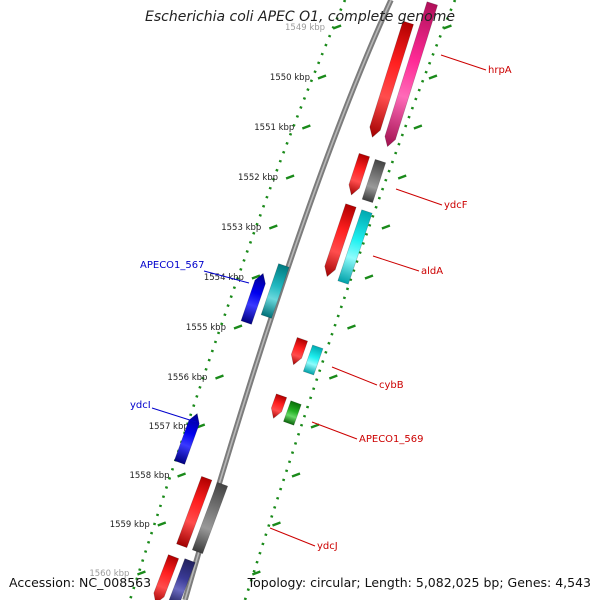  What do you see at coordinates (206, 328) in the screenshot?
I see `tick-label: 1555 kbp` at bounding box center [206, 328].